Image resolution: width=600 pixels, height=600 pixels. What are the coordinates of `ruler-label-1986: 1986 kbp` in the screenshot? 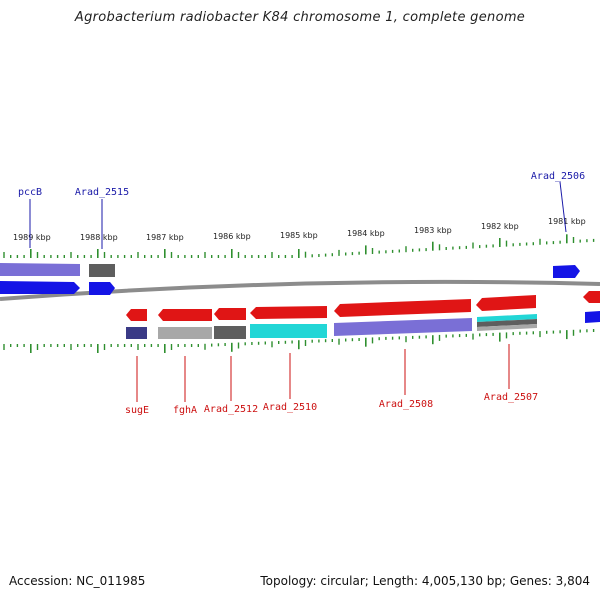 It's located at (232, 236).